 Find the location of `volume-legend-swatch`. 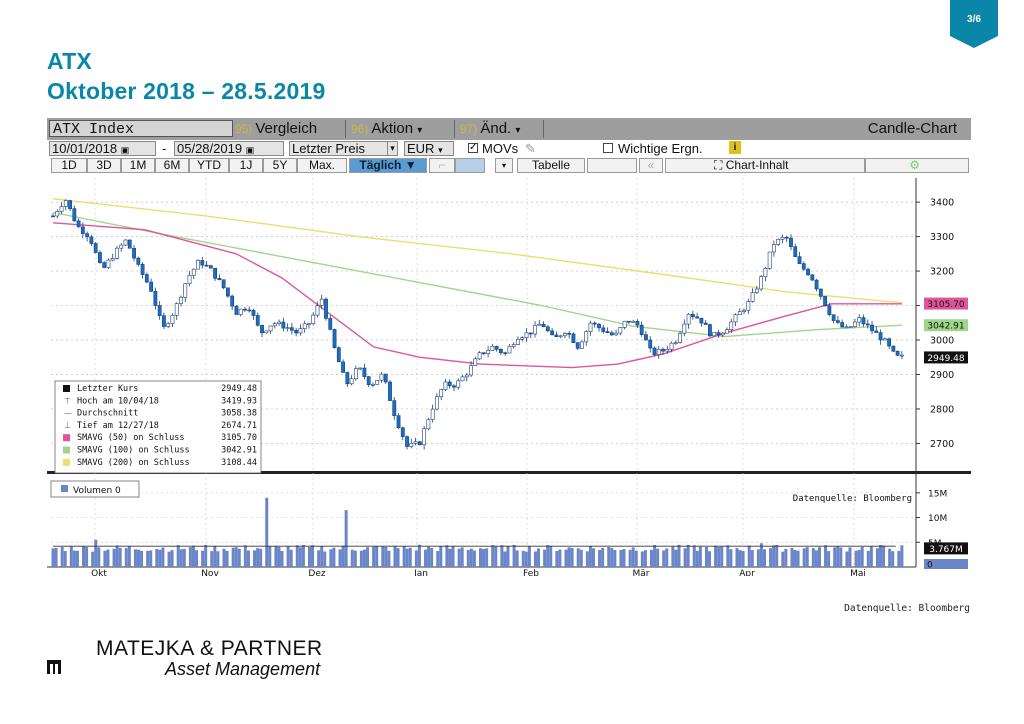

volume-legend-swatch is located at coordinates (64, 488).